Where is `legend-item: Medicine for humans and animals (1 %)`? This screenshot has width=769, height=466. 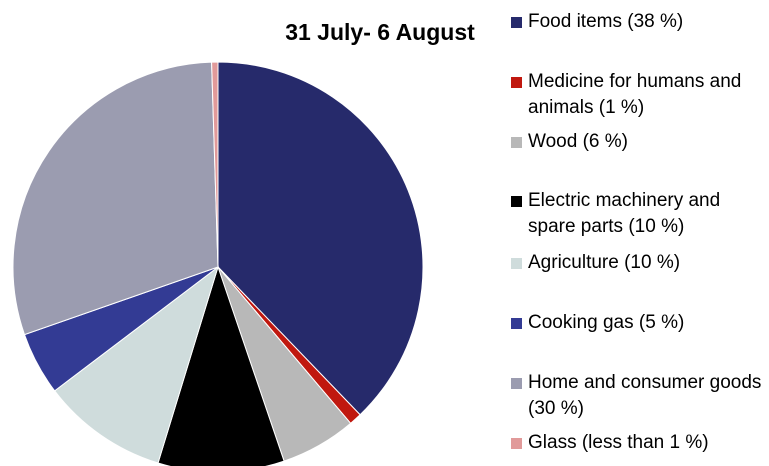
legend-item: Medicine for humans and animals (1 %) is located at coordinates (640, 95).